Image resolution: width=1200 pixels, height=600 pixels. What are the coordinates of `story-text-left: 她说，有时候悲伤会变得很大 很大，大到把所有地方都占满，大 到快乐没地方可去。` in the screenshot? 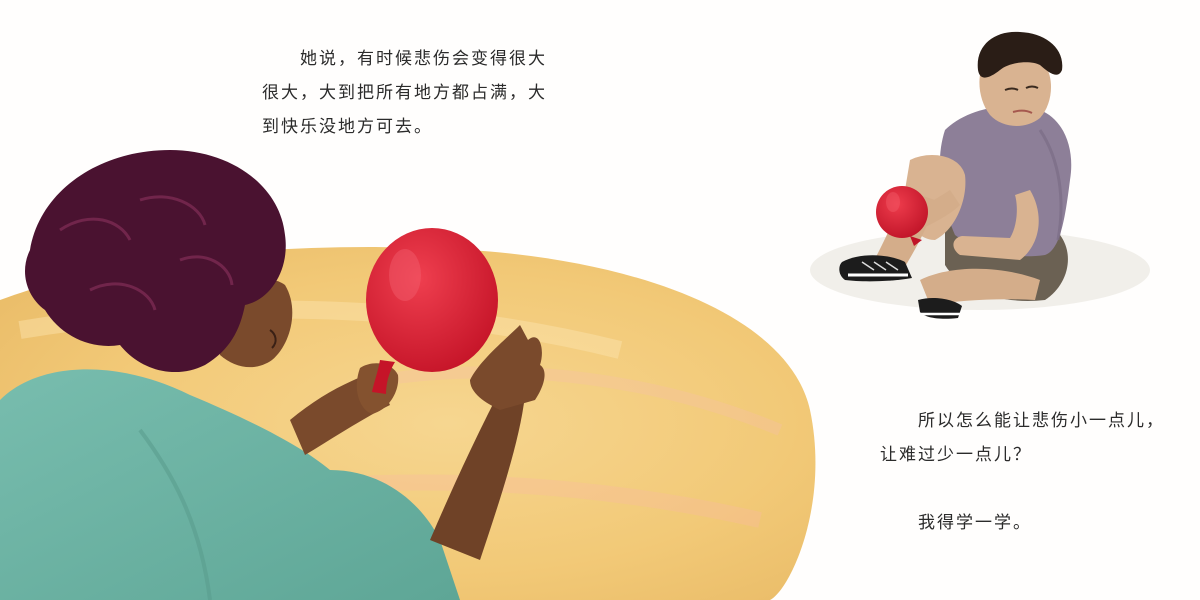 It's located at (404, 93).